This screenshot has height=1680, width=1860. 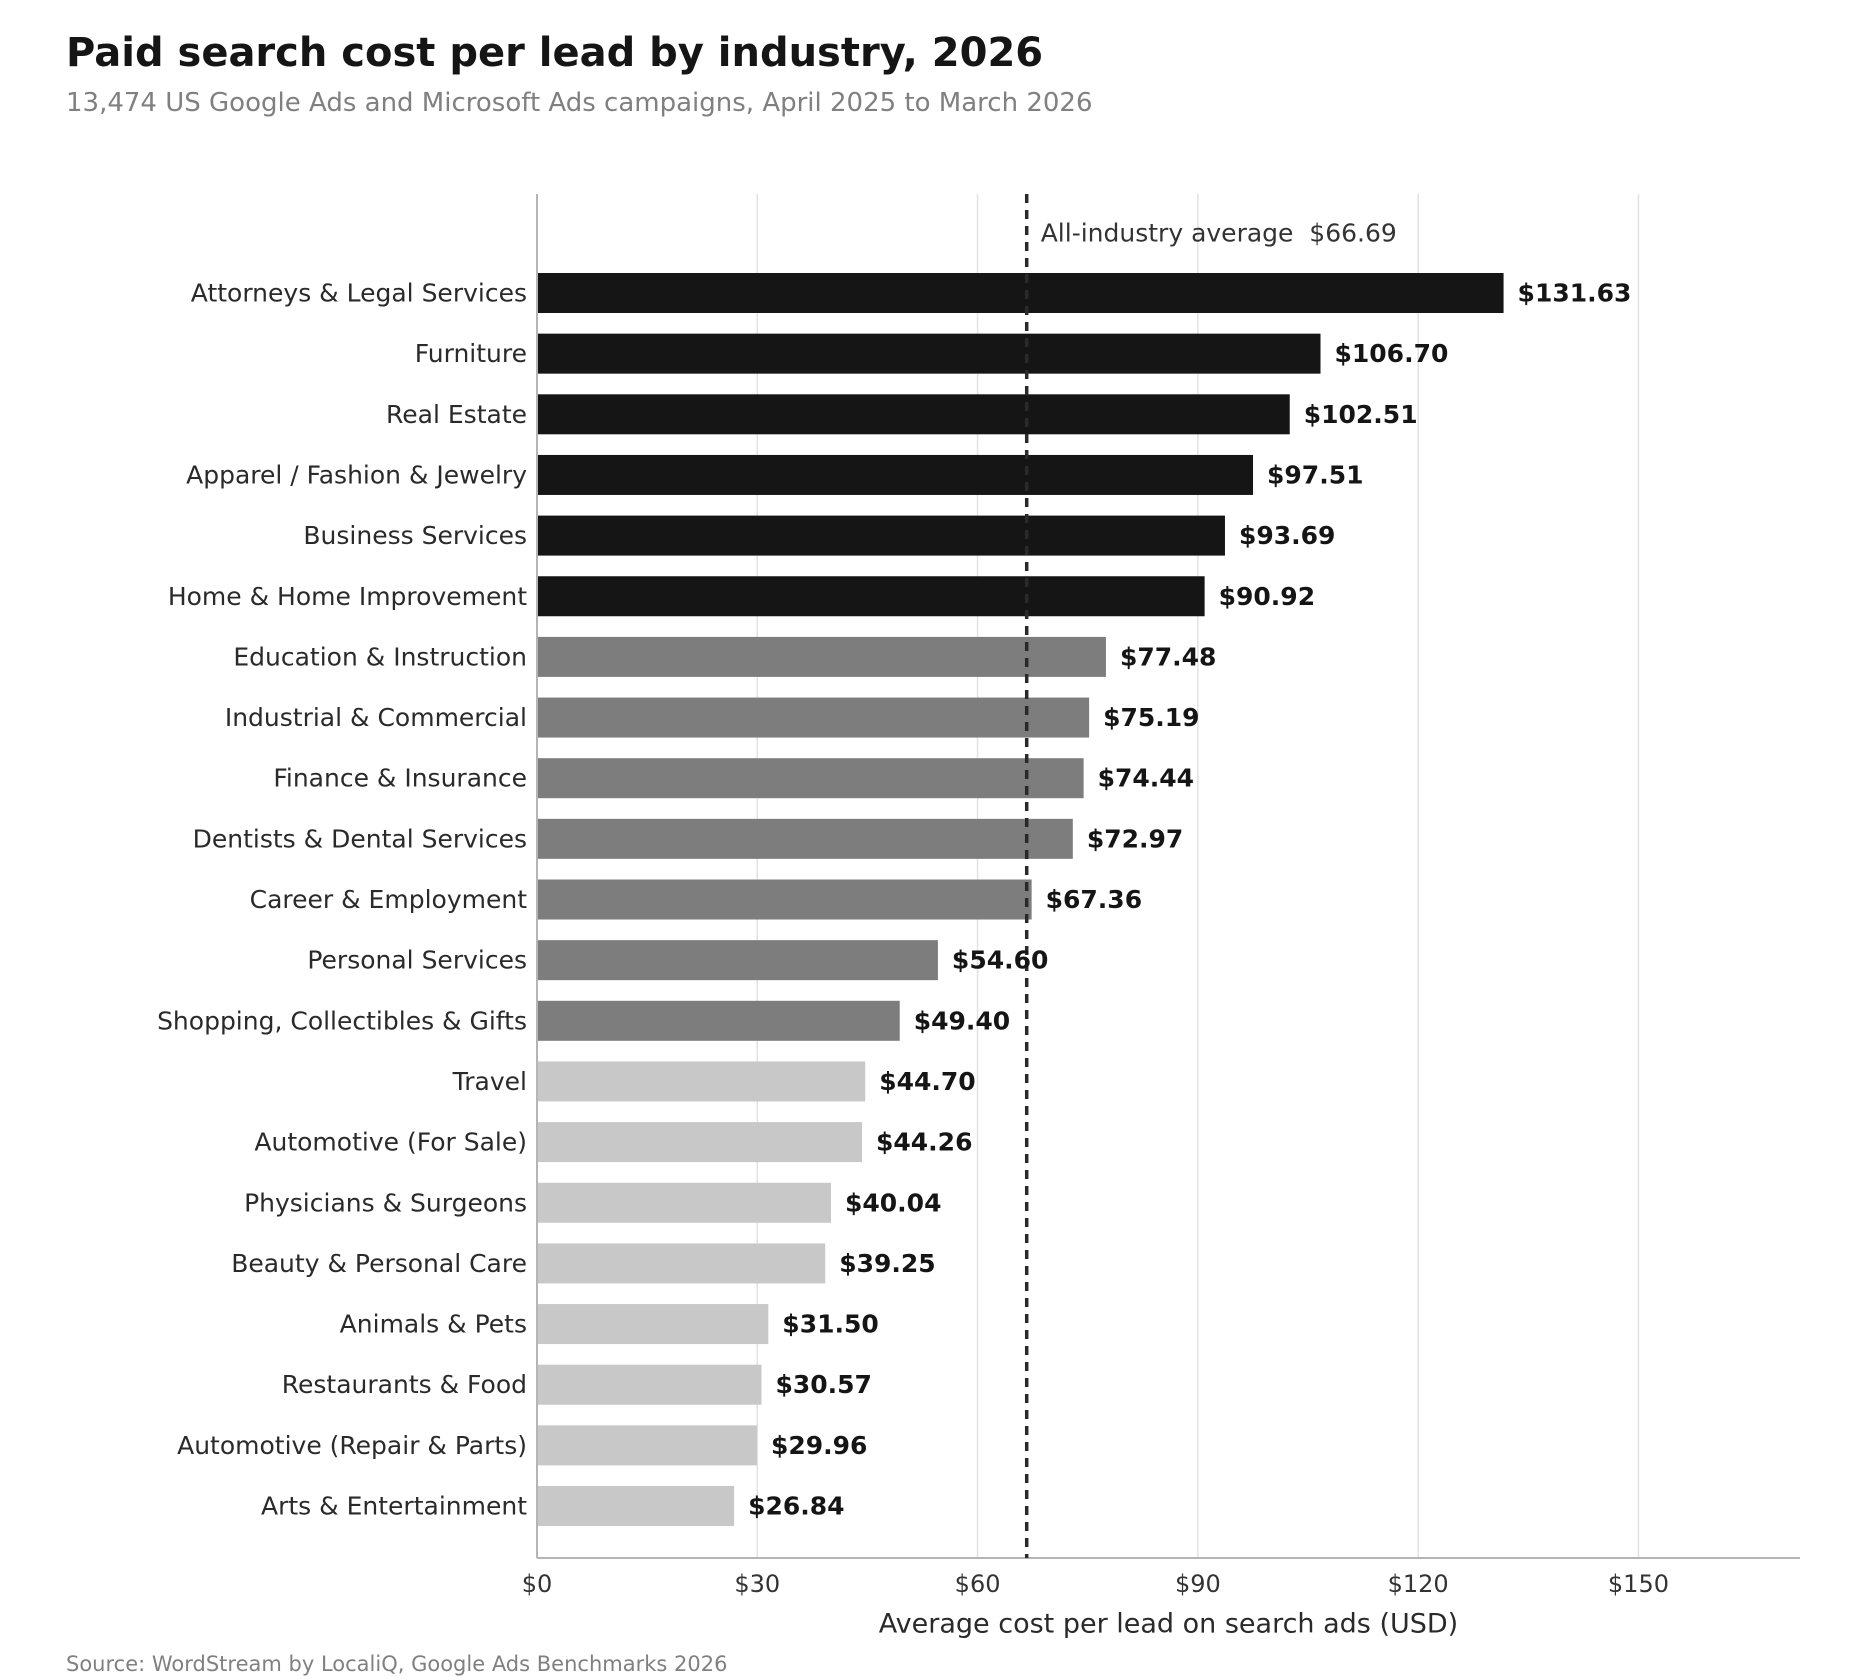 I want to click on value-label: $49.40, so click(x=962, y=1020).